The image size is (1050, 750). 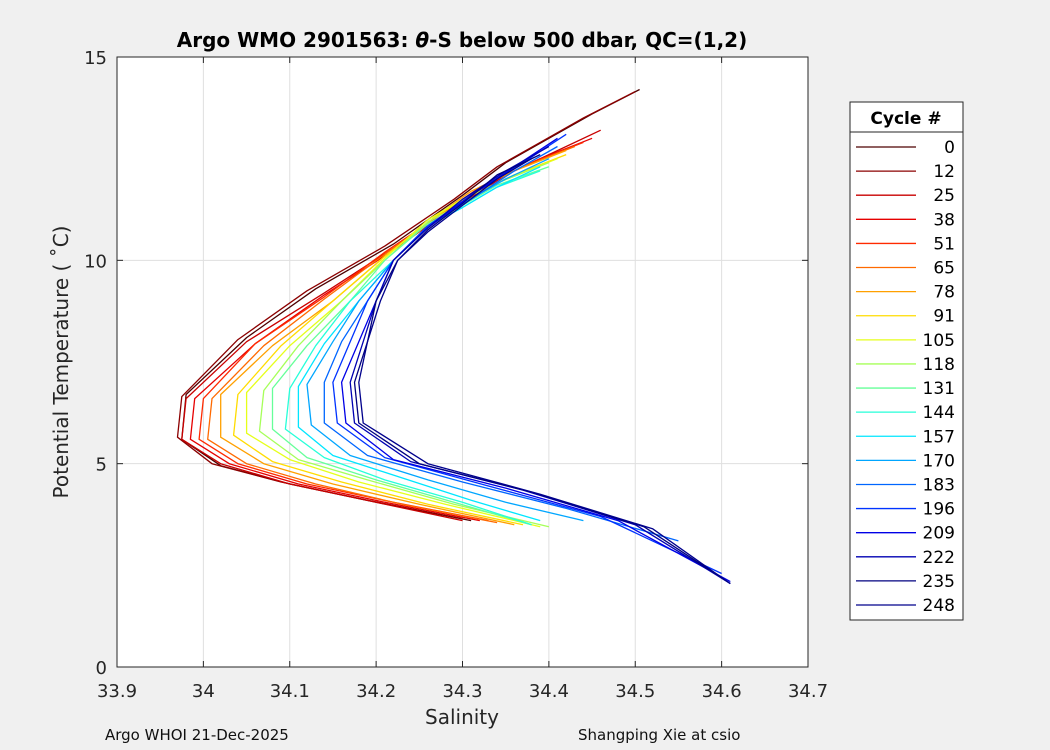 I want to click on legend-entry-label: 196, so click(x=939, y=510).